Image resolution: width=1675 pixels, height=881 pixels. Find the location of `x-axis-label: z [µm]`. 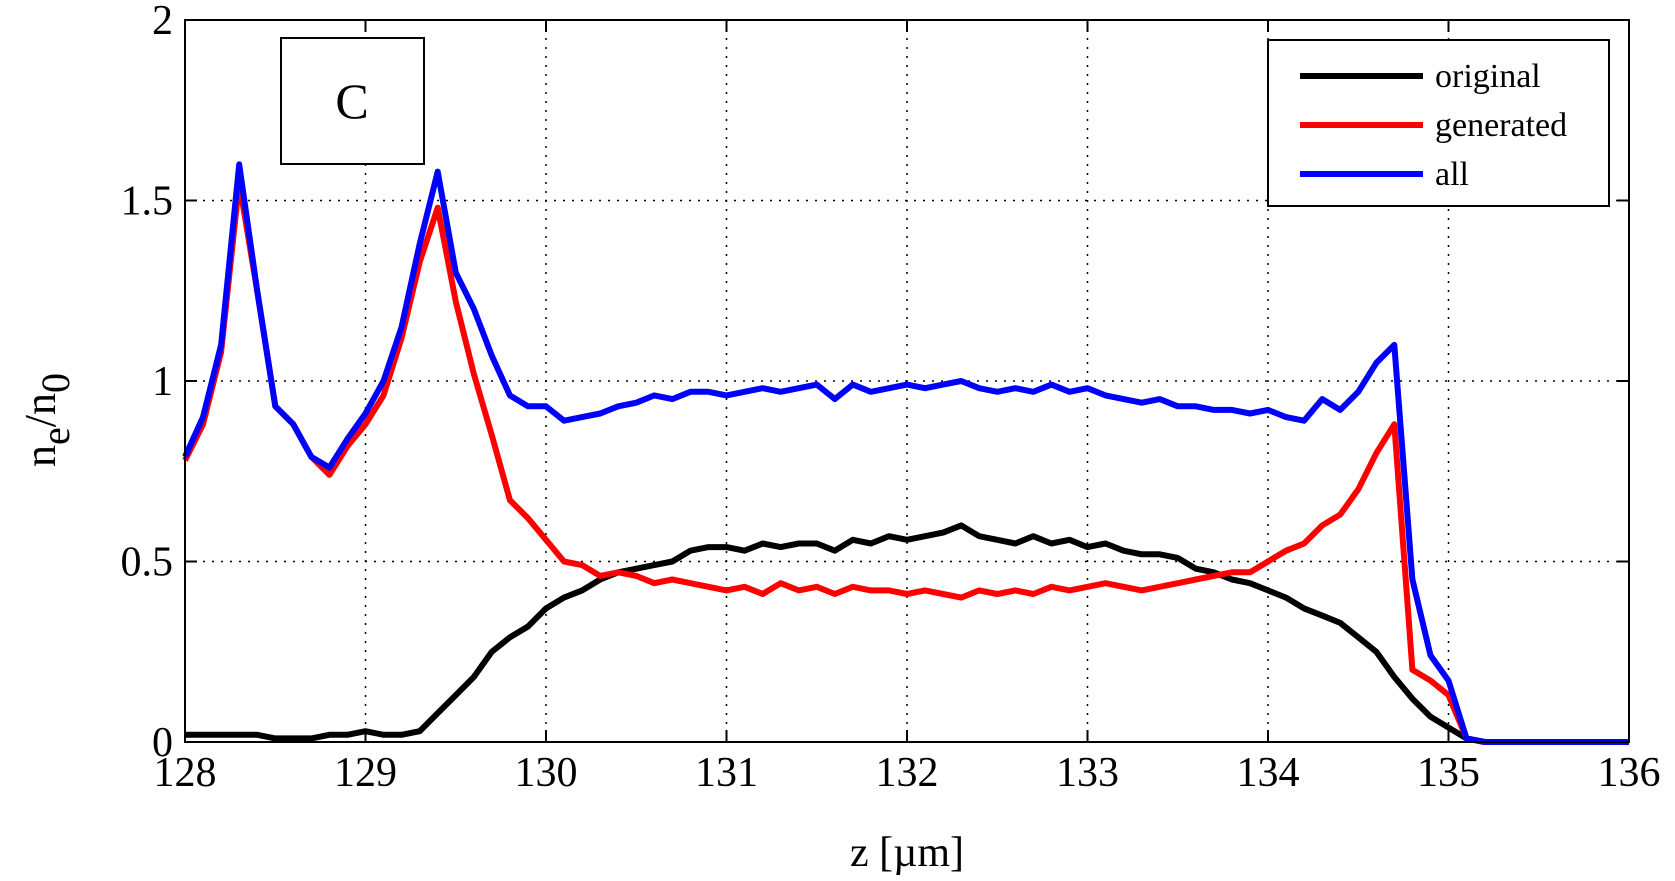

x-axis-label: z [µm] is located at coordinates (907, 853).